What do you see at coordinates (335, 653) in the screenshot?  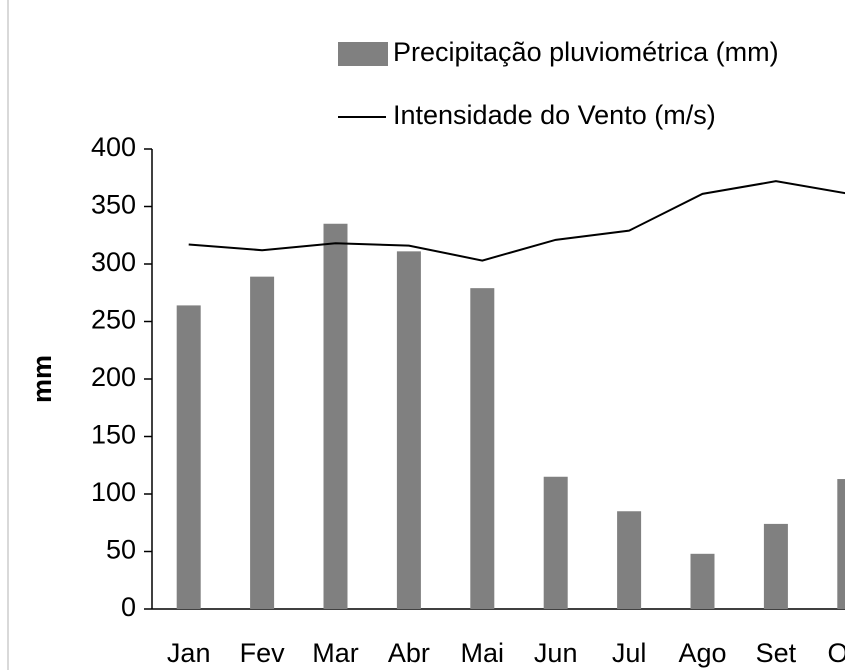 I see `x-tick-label: Mar` at bounding box center [335, 653].